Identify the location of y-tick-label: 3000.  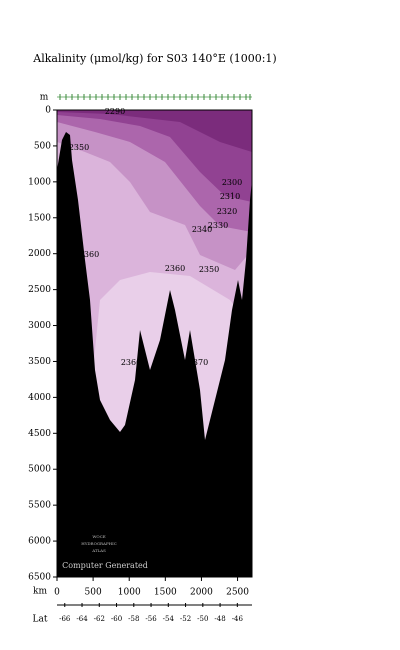
(39, 326).